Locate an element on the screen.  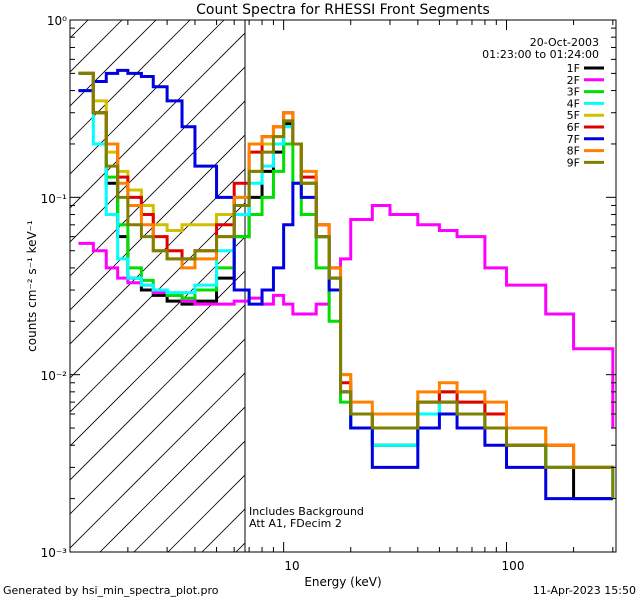
x-axis-label: Energy (keV) is located at coordinates (342, 582).